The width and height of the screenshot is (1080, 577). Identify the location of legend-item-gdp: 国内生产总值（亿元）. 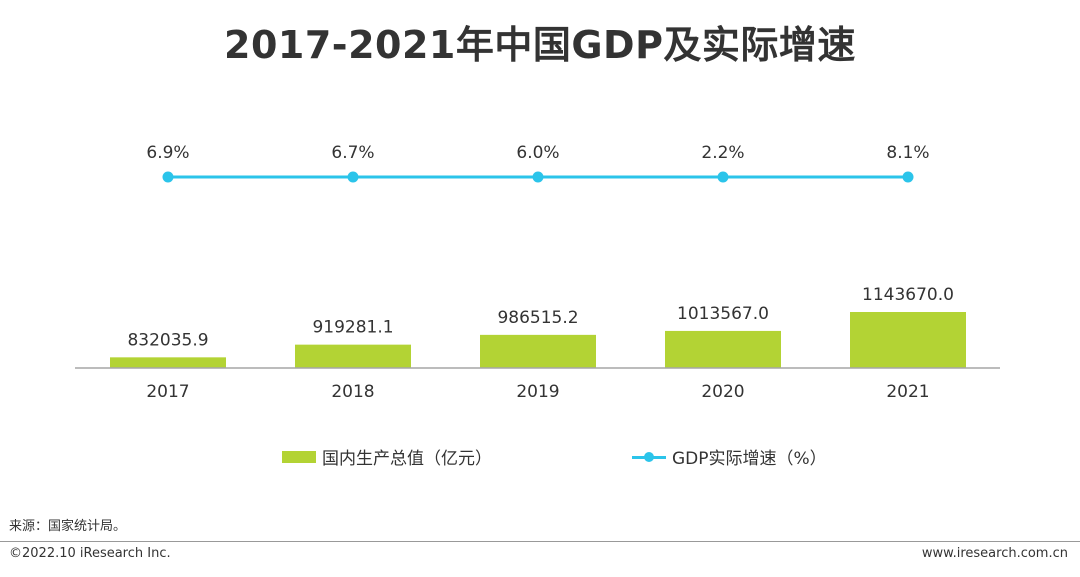
(387, 456).